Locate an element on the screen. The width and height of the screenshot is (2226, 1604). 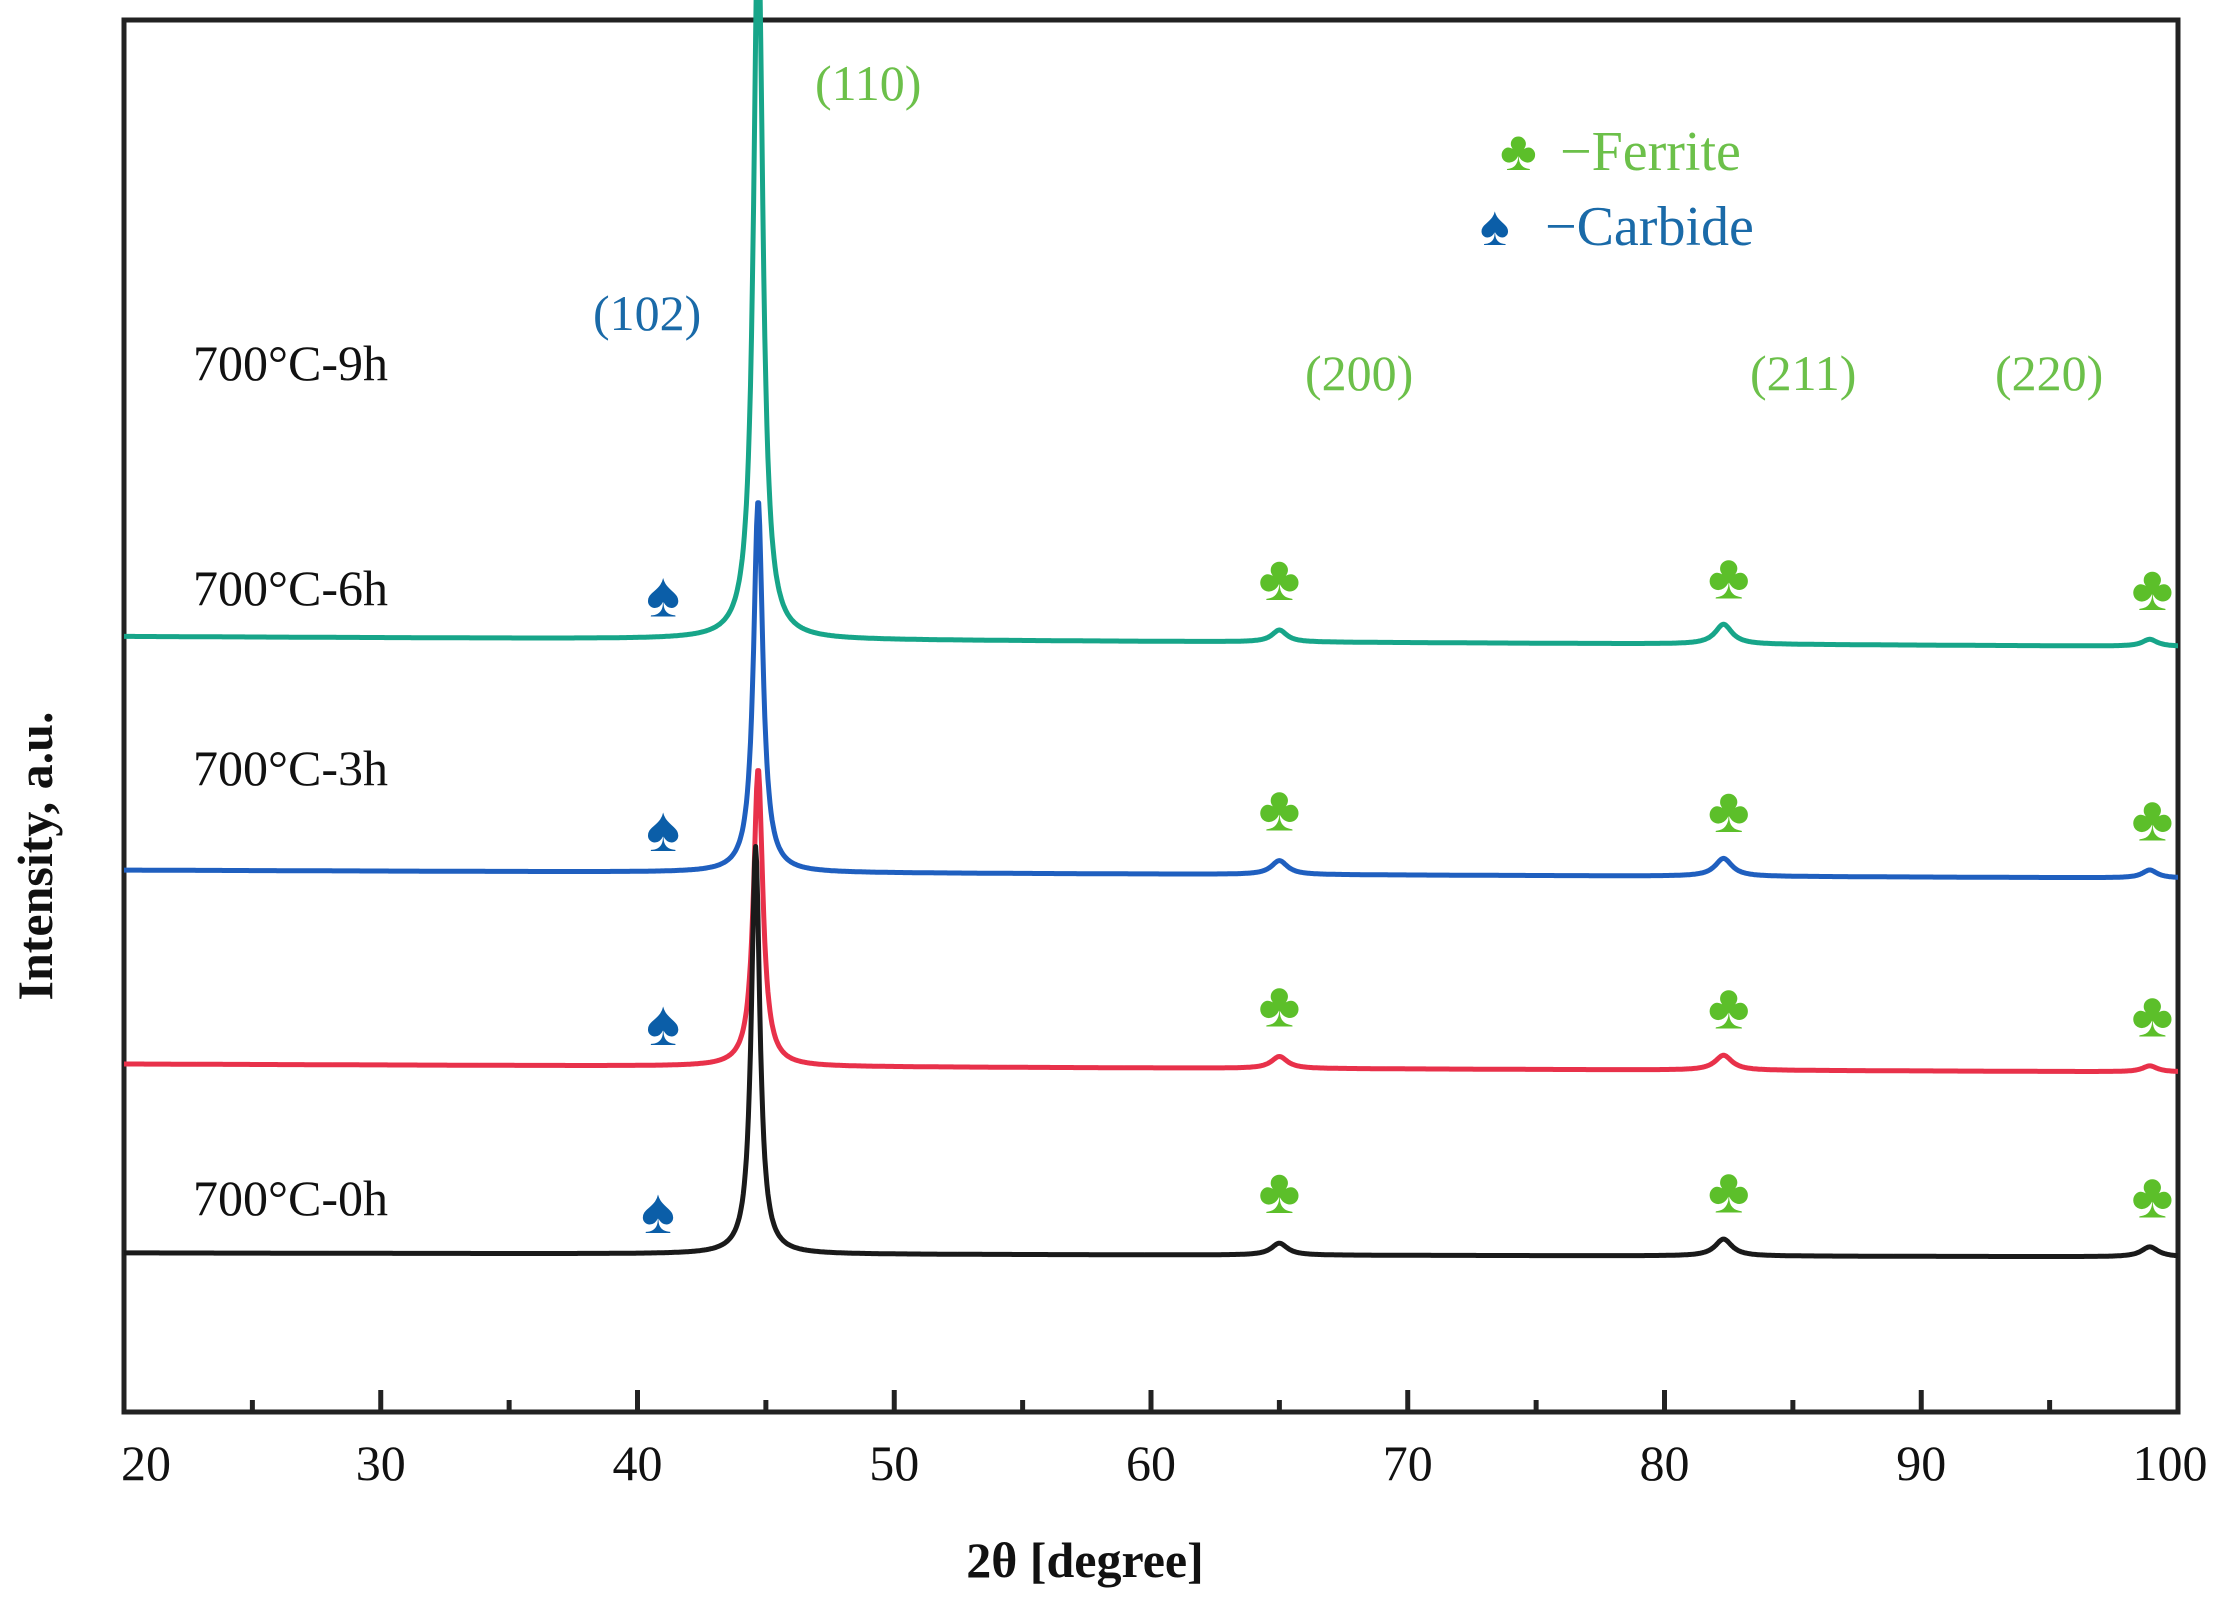
peak-label-110: (110) is located at coordinates (868, 83).